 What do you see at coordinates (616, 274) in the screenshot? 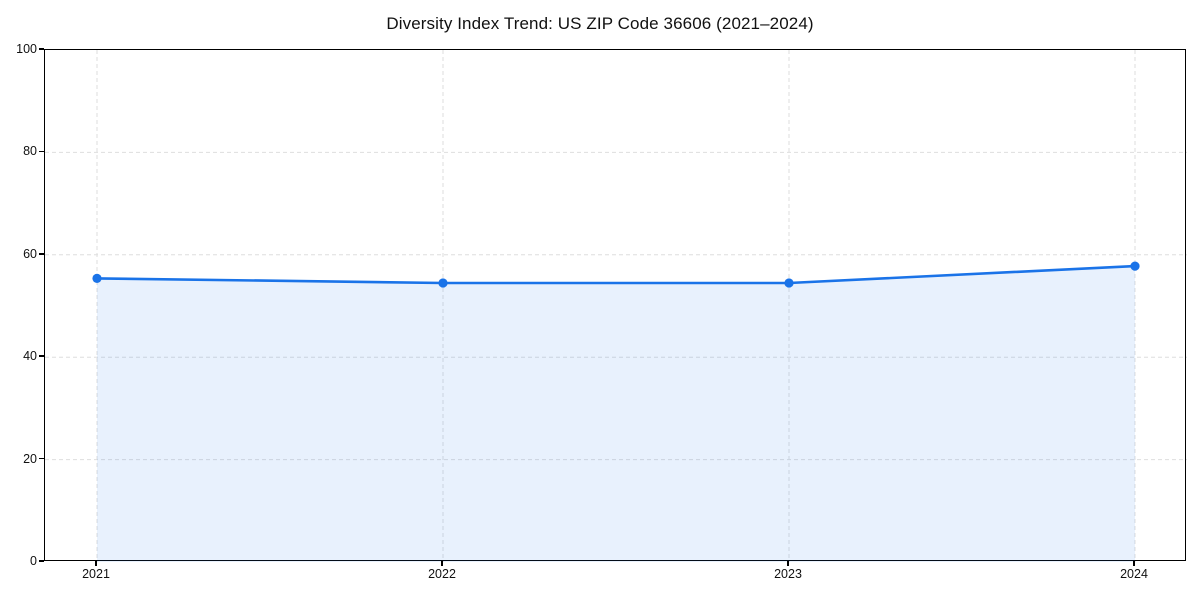
I see `trend-line` at bounding box center [616, 274].